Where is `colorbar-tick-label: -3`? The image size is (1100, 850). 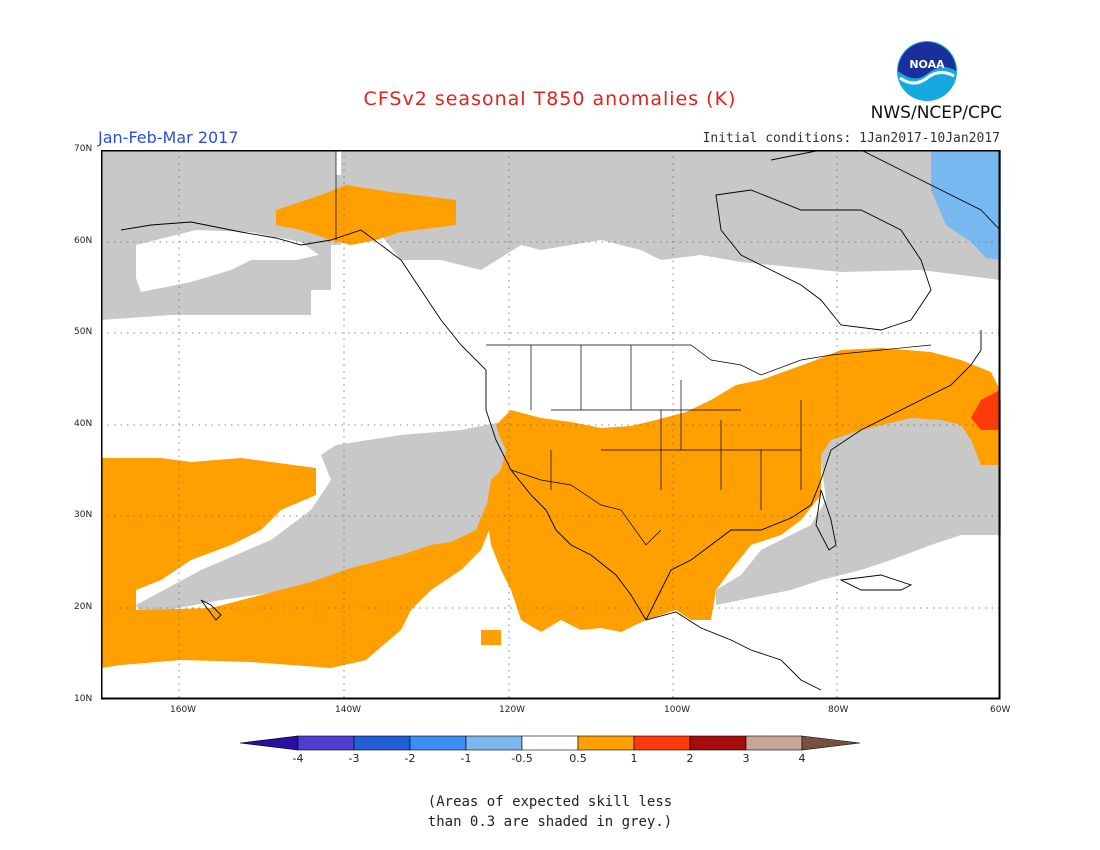
colorbar-tick-label: -3 is located at coordinates (354, 758).